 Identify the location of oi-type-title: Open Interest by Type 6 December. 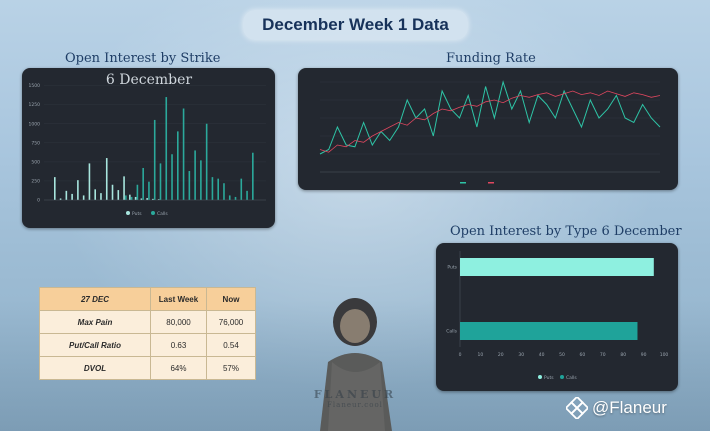
(566, 231).